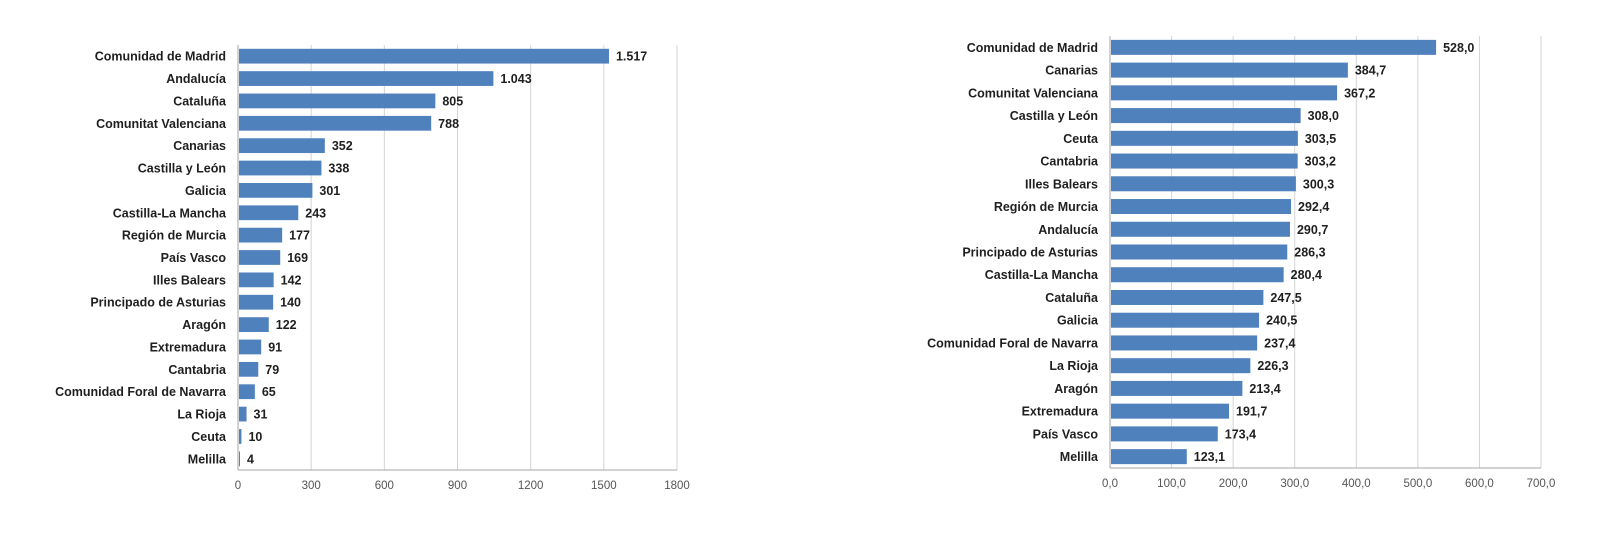  What do you see at coordinates (1171, 484) in the screenshot?
I see `x-tick-label: 100,0` at bounding box center [1171, 484].